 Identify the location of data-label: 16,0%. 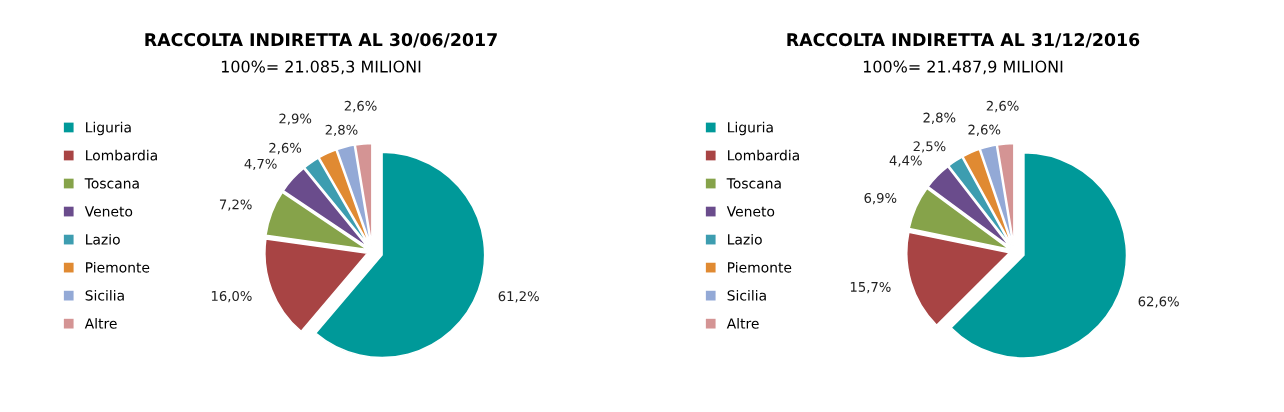
(231, 296).